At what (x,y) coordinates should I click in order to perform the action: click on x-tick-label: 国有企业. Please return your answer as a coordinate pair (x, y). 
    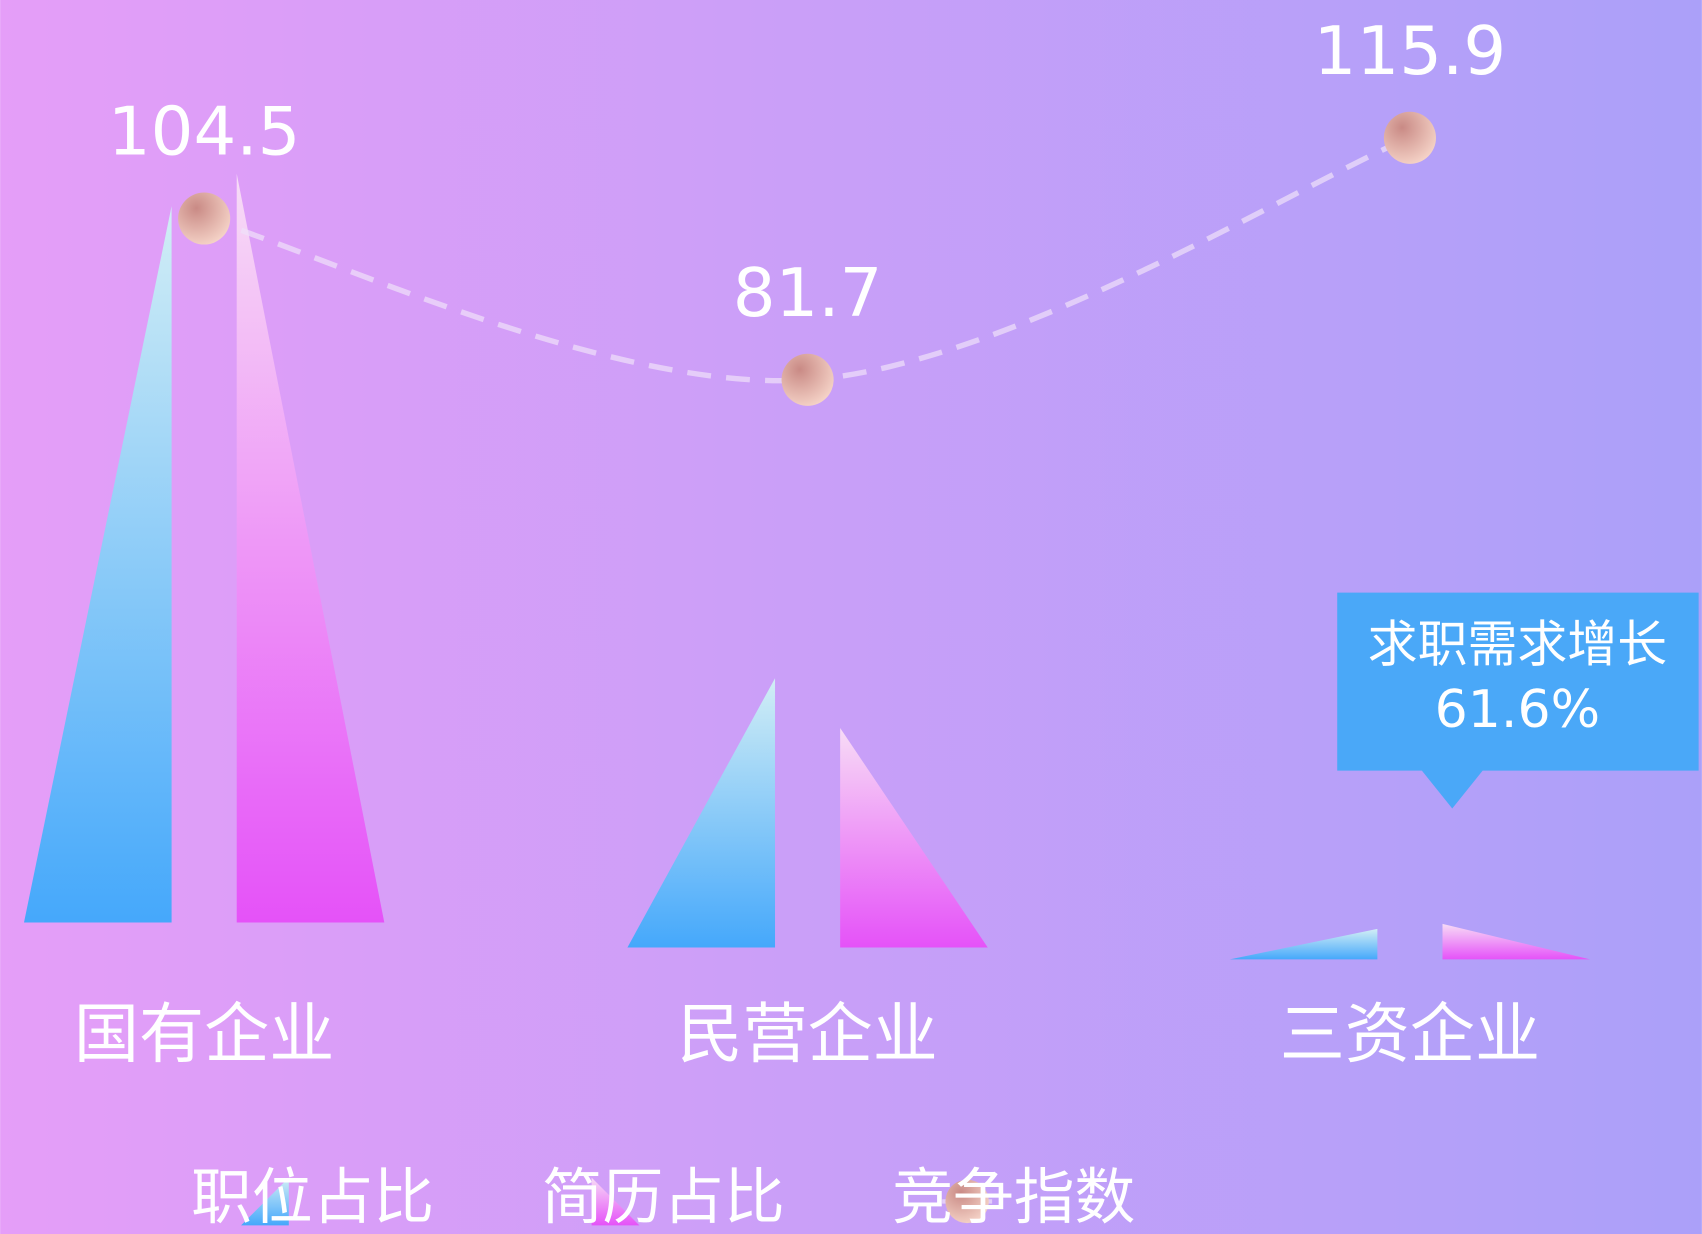
    Looking at the image, I should click on (204, 1035).